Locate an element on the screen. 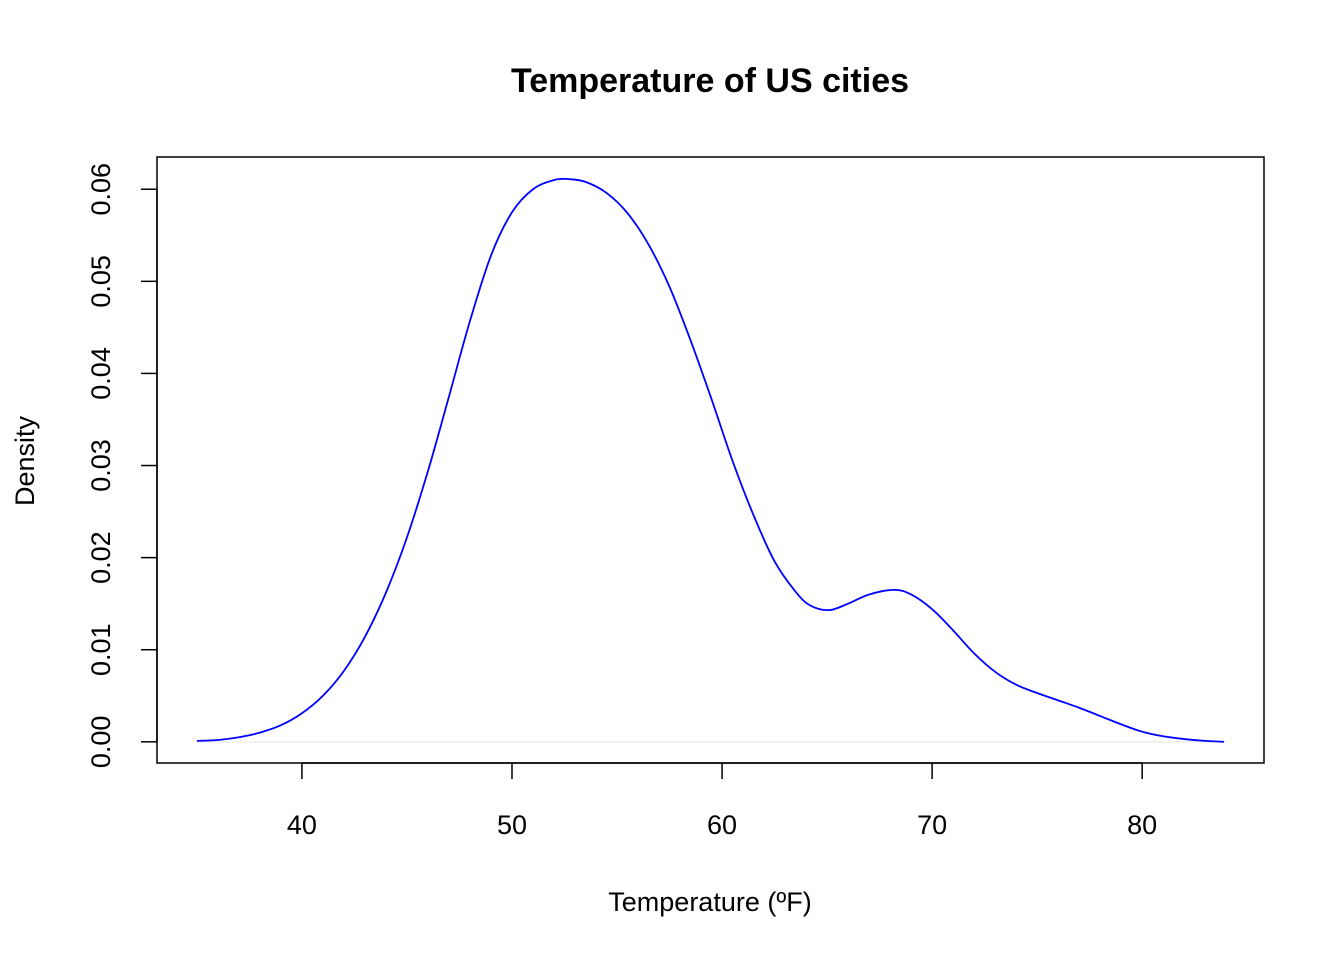  x-axis-title: Temperature (ºF) is located at coordinates (709, 902).